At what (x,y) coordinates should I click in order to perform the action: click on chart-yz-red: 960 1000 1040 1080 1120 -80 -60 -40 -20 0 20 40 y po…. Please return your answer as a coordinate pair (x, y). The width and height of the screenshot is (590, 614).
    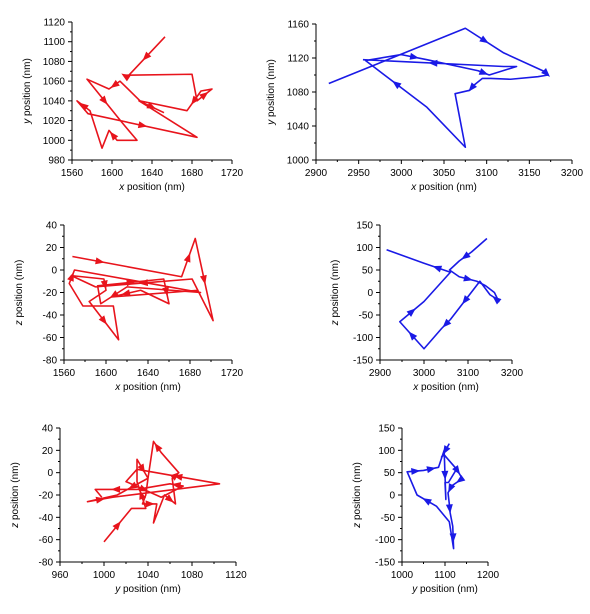
    Looking at the image, I should click on (128, 510).